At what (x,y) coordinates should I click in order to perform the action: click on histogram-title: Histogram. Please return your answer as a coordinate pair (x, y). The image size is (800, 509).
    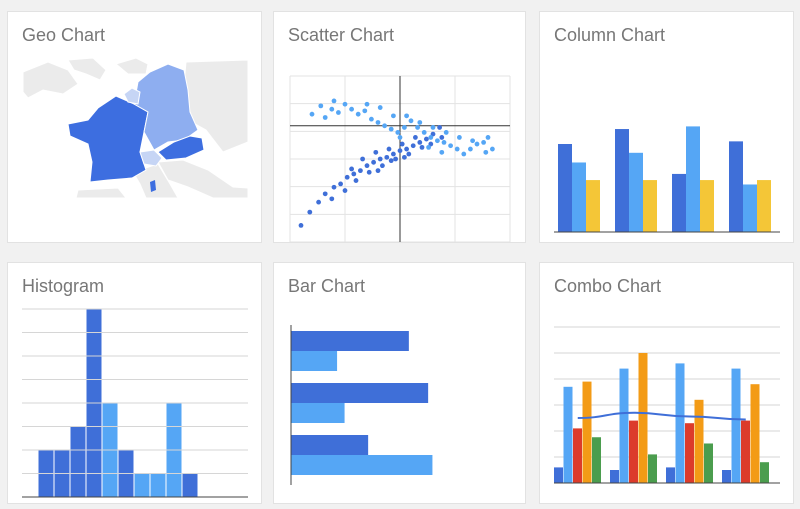
    Looking at the image, I should click on (63, 286).